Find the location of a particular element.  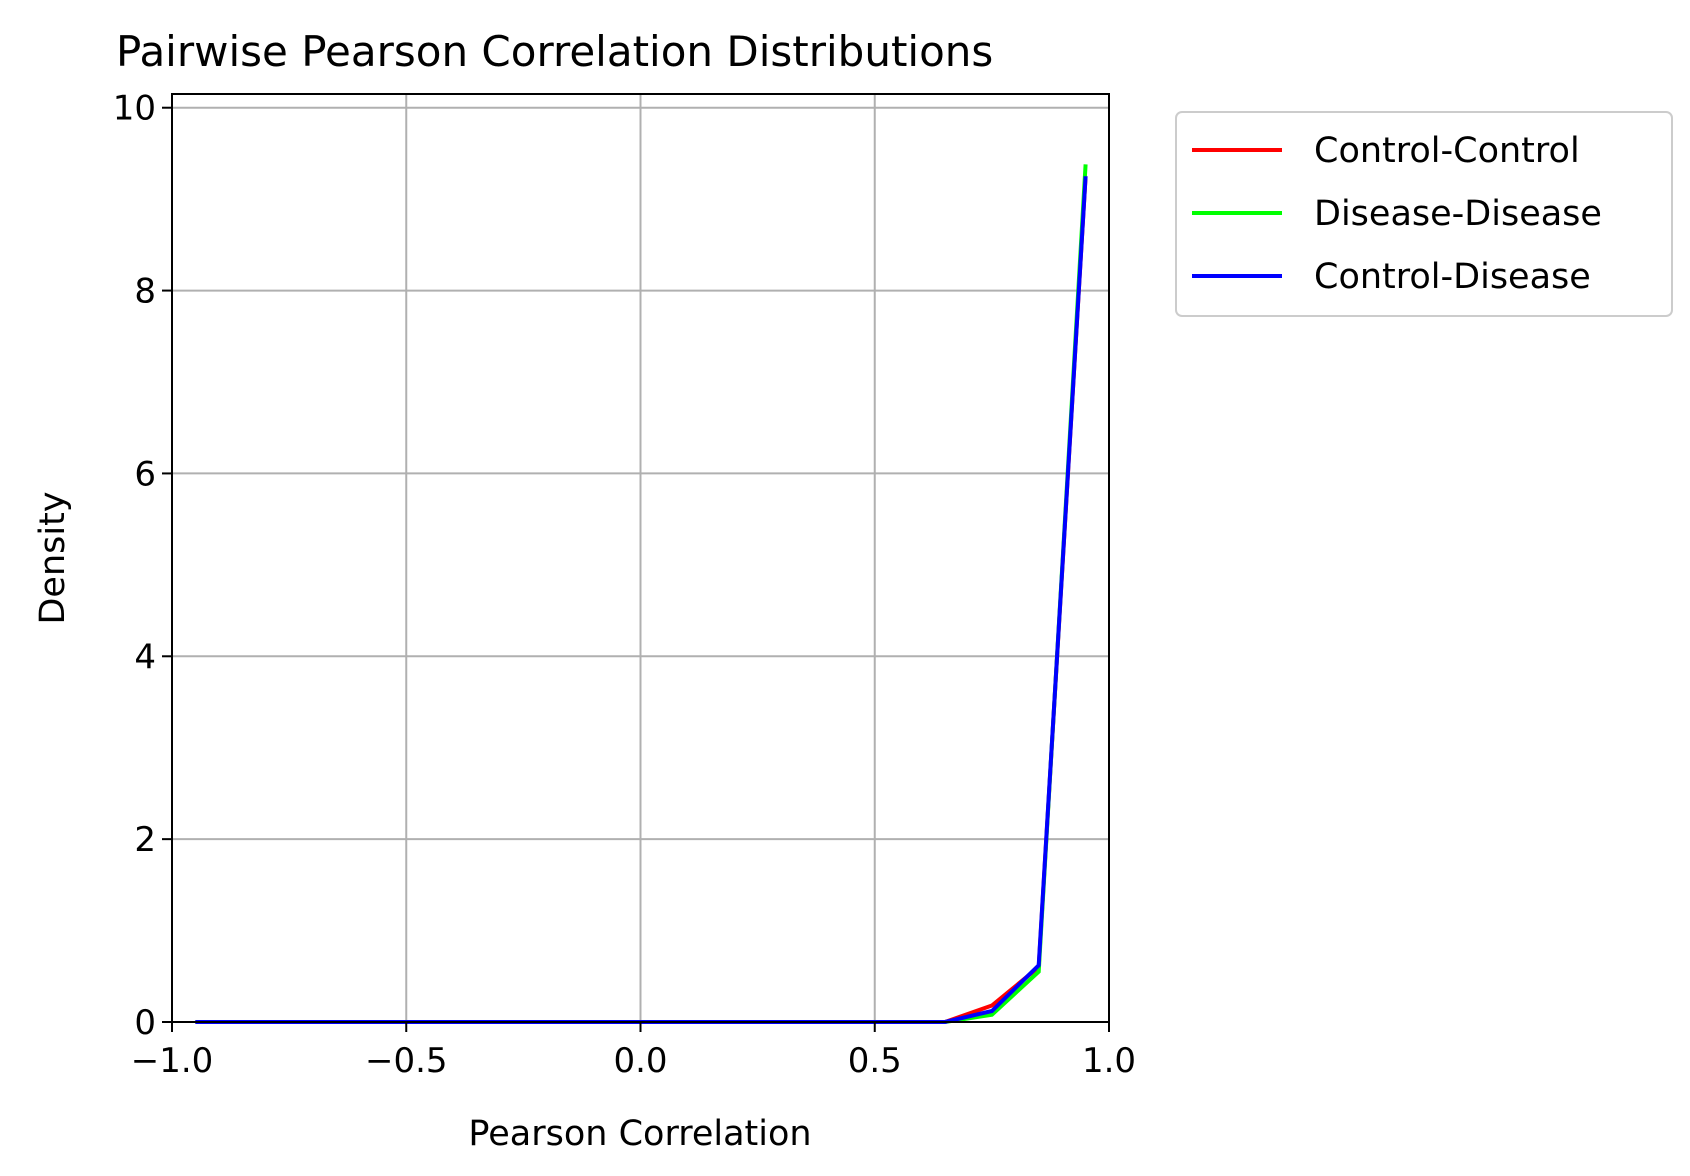

x-tick-label: −0.5 is located at coordinates (406, 1061).